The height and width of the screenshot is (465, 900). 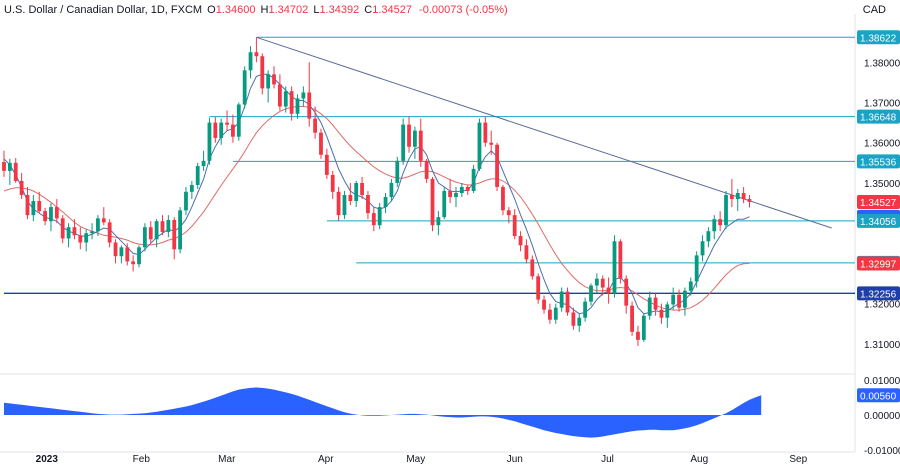 I want to click on price-tag: 1.34527, so click(x=878, y=201).